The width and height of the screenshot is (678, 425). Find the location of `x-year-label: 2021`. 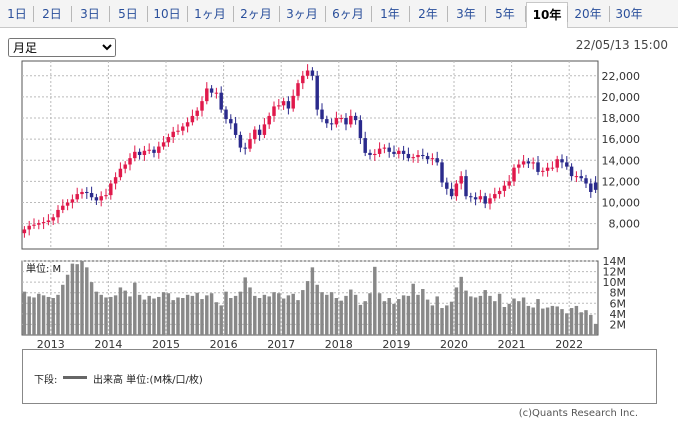

x-year-label: 2021 is located at coordinates (512, 343).